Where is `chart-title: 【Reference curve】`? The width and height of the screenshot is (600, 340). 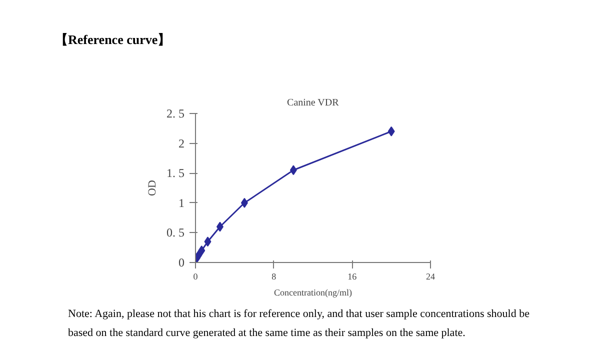 chart-title: 【Reference curve】 is located at coordinates (113, 39).